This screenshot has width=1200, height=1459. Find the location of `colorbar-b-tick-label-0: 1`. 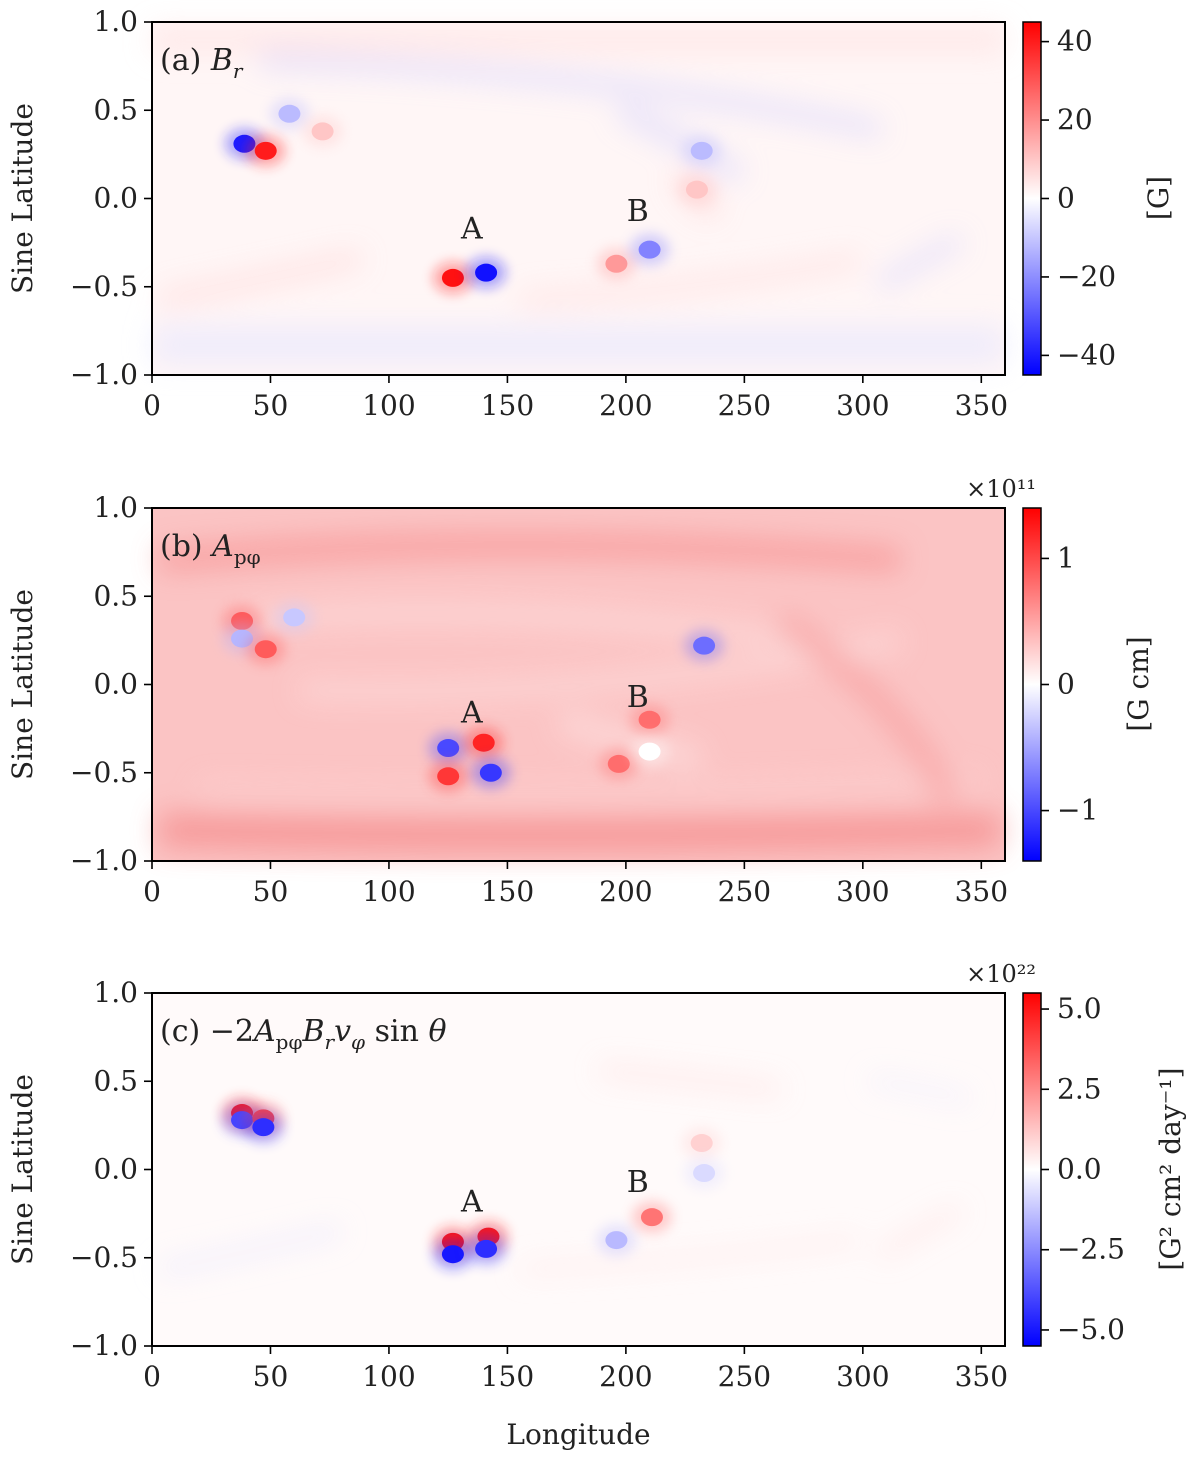

colorbar-b-tick-label-0: 1 is located at coordinates (1066, 557).